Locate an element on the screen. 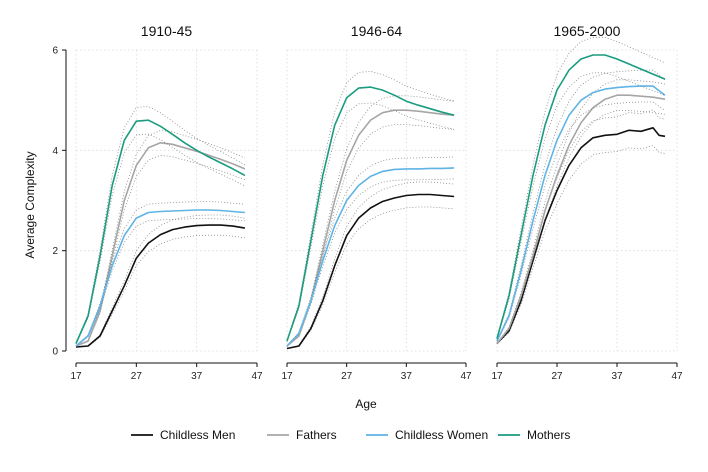 Image resolution: width=708 pixels, height=472 pixels. legend-item-childless-women: Childless Women is located at coordinates (427, 435).